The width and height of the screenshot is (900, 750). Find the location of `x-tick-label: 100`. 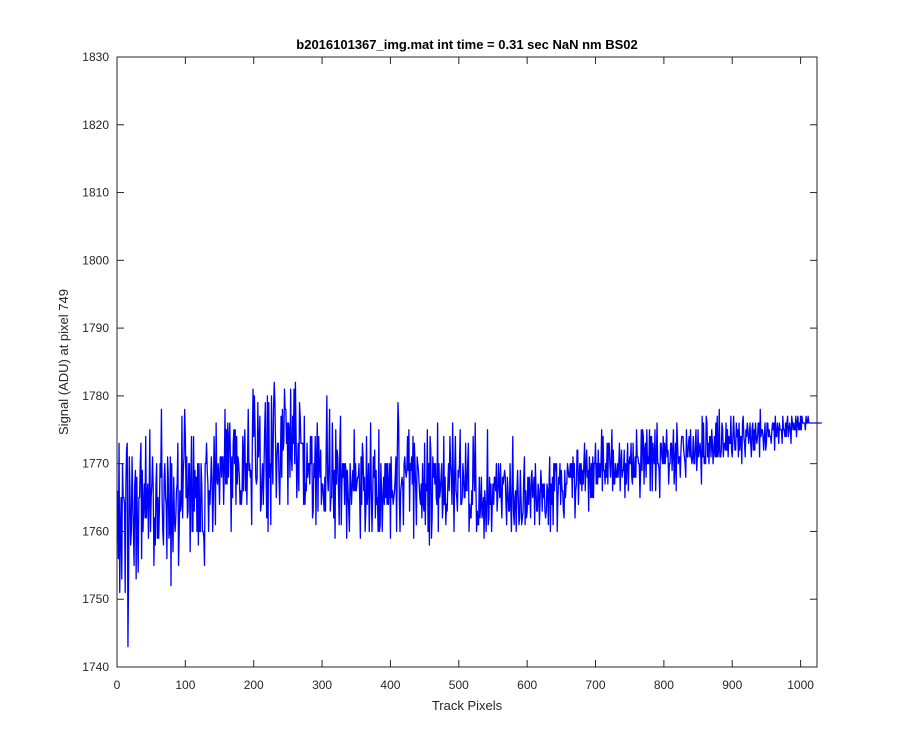

x-tick-label: 100 is located at coordinates (185, 685).